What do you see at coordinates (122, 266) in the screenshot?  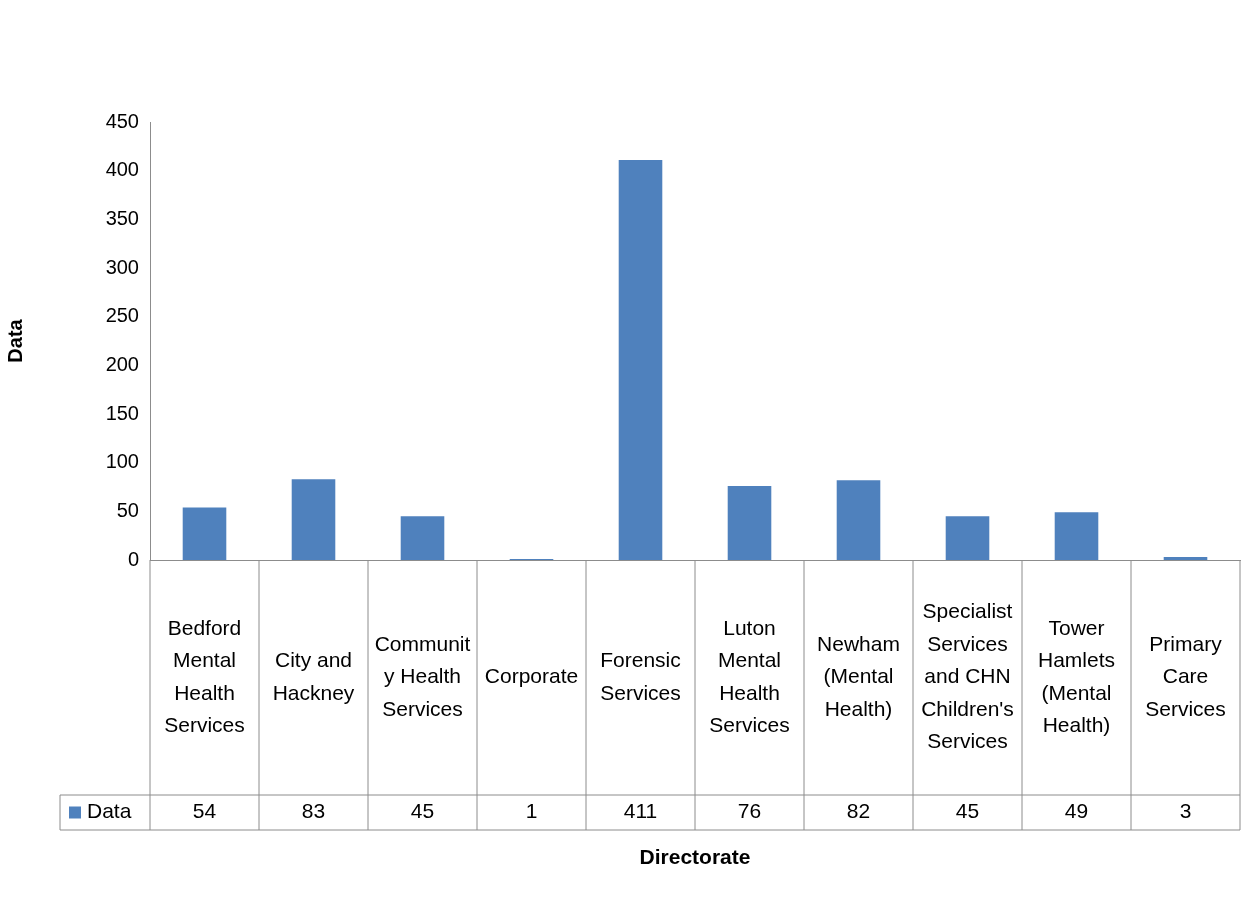 I see `y-tick-label: 300` at bounding box center [122, 266].